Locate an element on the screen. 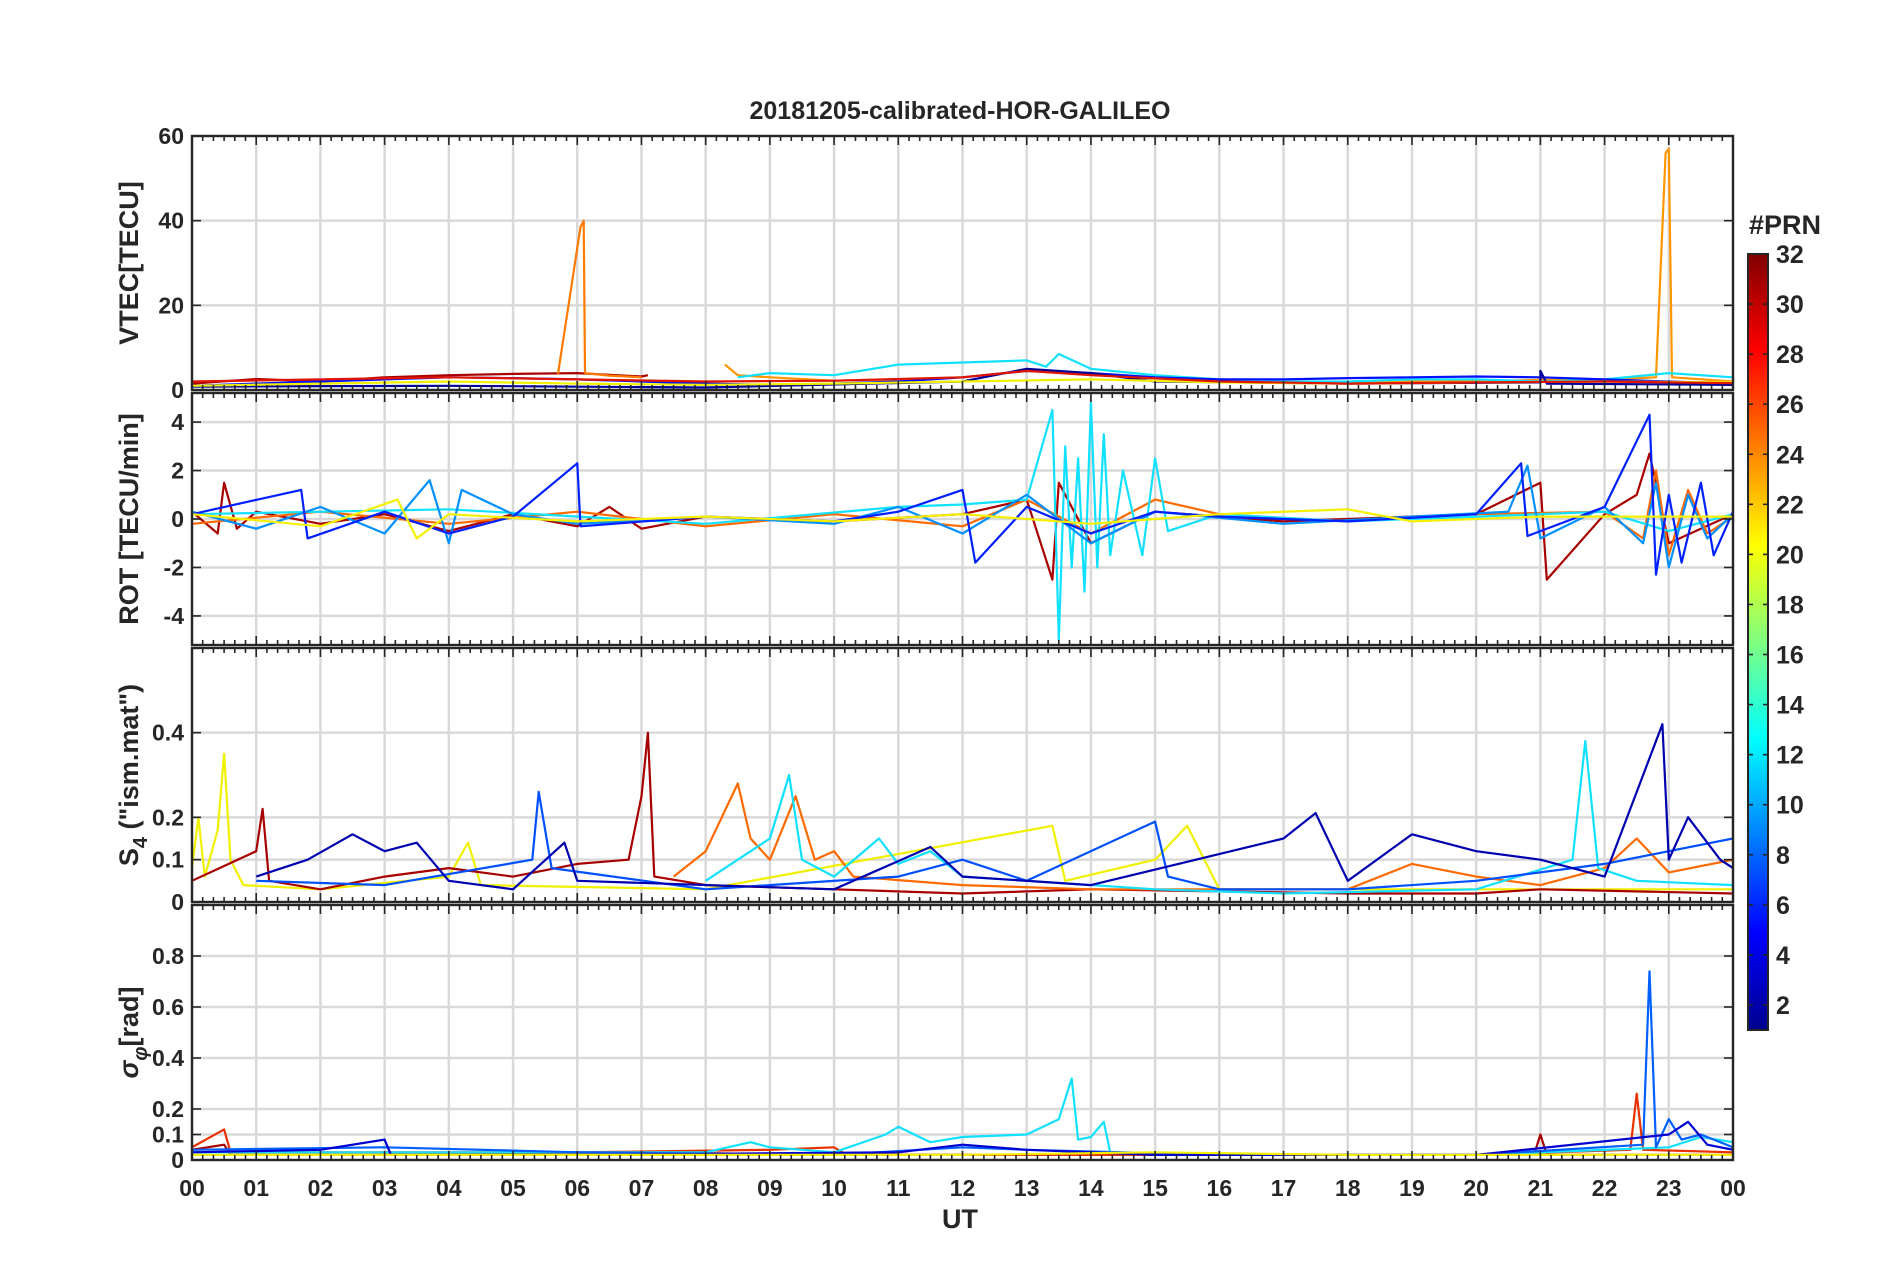 This screenshot has width=1902, height=1272. x-tick-label: 04 is located at coordinates (449, 1188).